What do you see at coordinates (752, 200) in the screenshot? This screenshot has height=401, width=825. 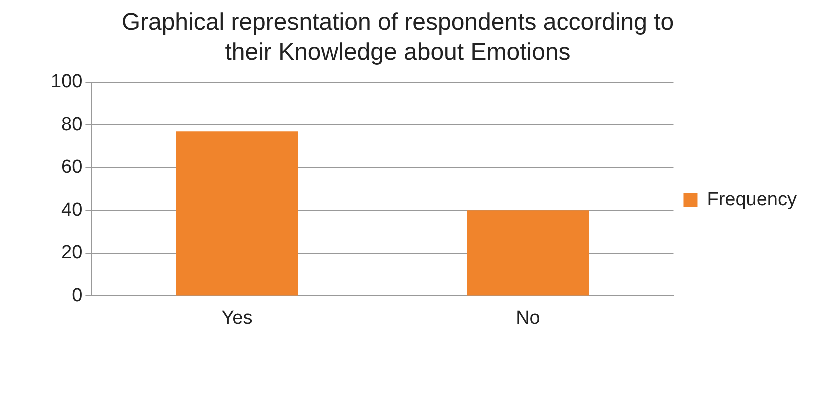 I see `legend-label: Frequency` at bounding box center [752, 200].